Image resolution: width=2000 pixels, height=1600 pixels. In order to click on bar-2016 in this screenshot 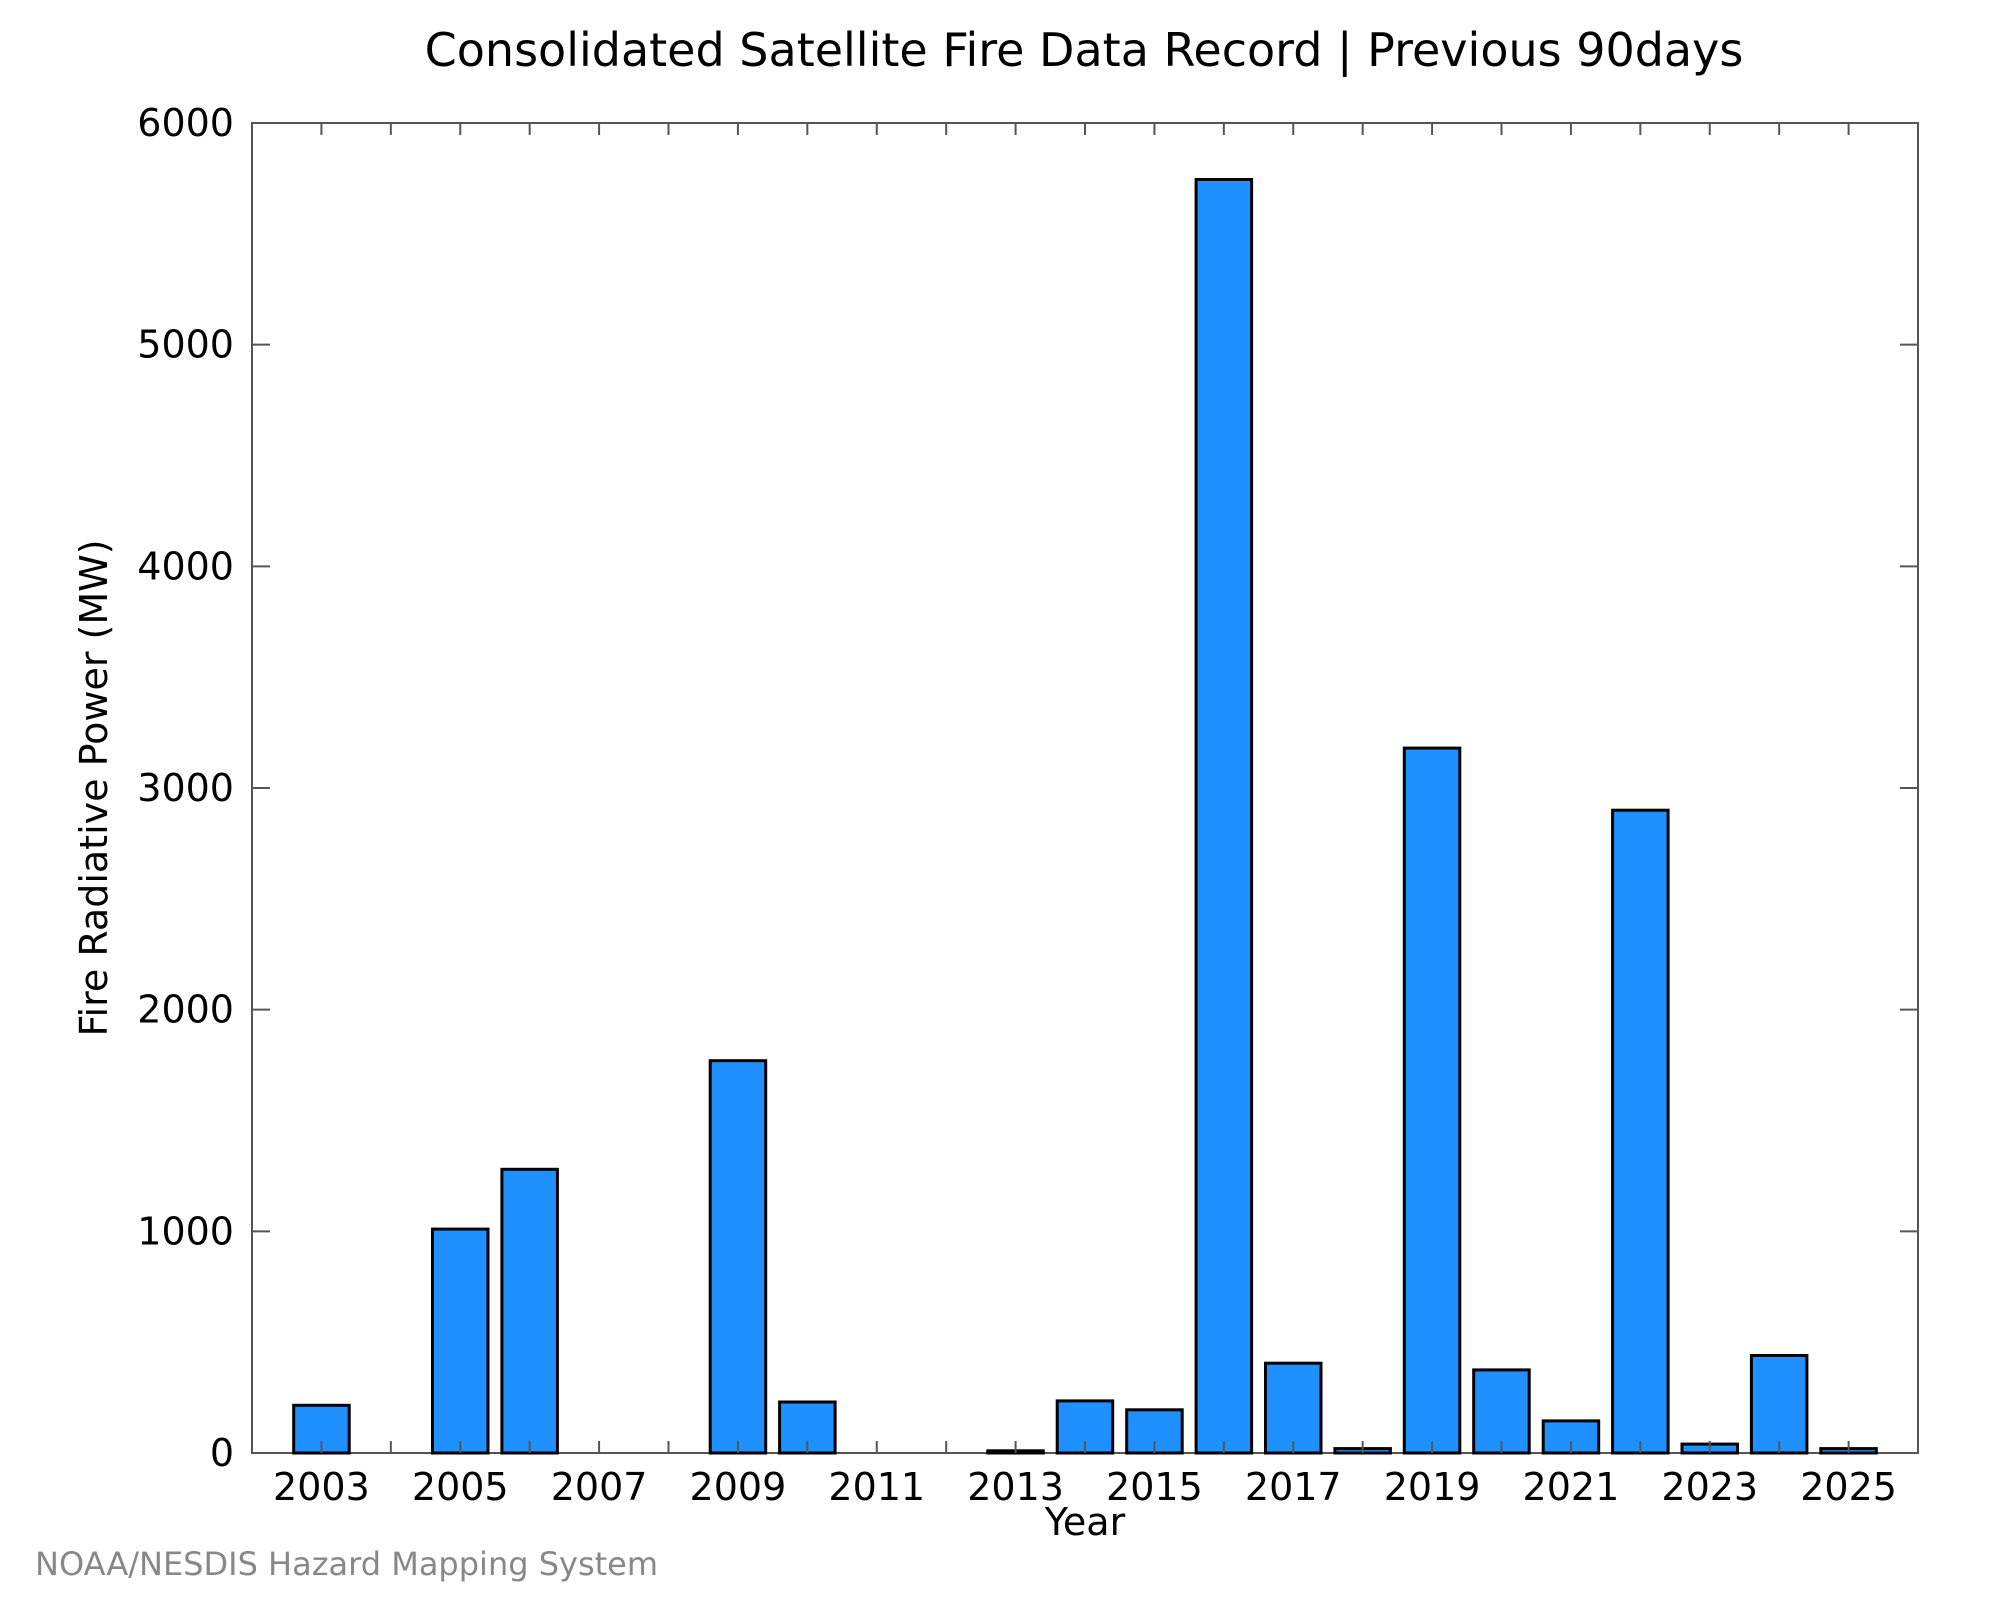, I will do `click(1224, 816)`.